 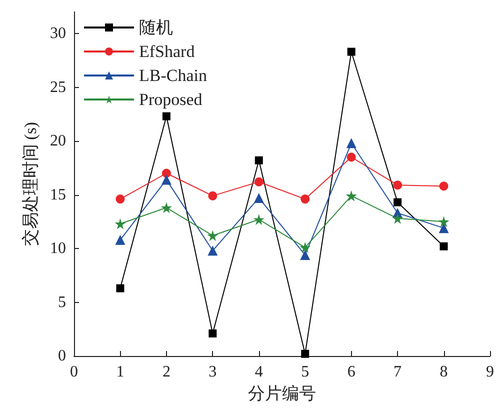 I want to click on x-tick-label: 3, so click(x=212, y=372).